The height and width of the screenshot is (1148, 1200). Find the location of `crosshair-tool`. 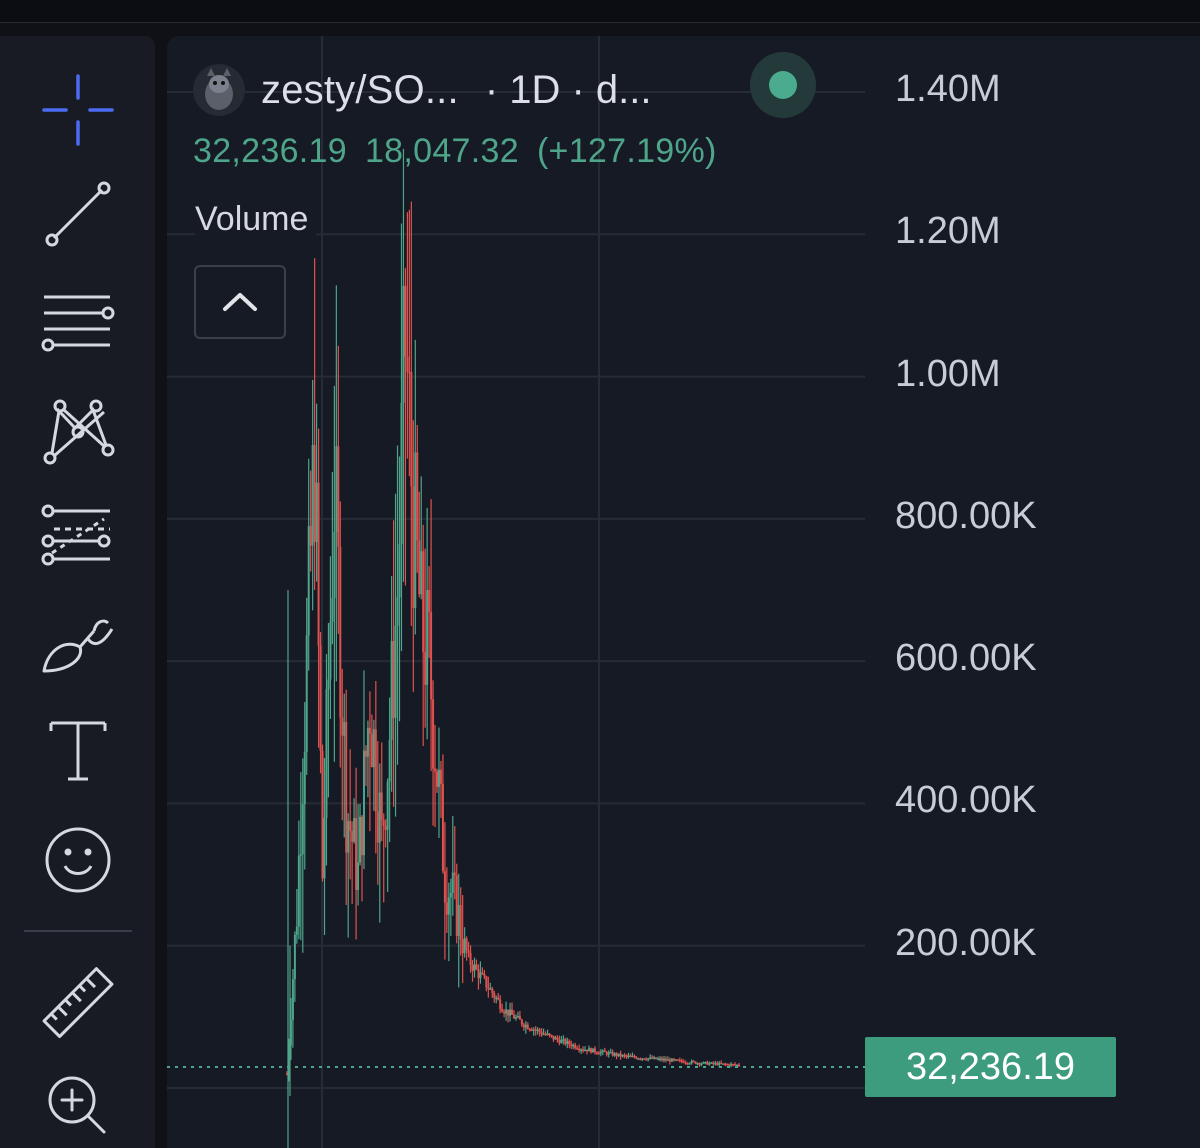

crosshair-tool is located at coordinates (78, 110).